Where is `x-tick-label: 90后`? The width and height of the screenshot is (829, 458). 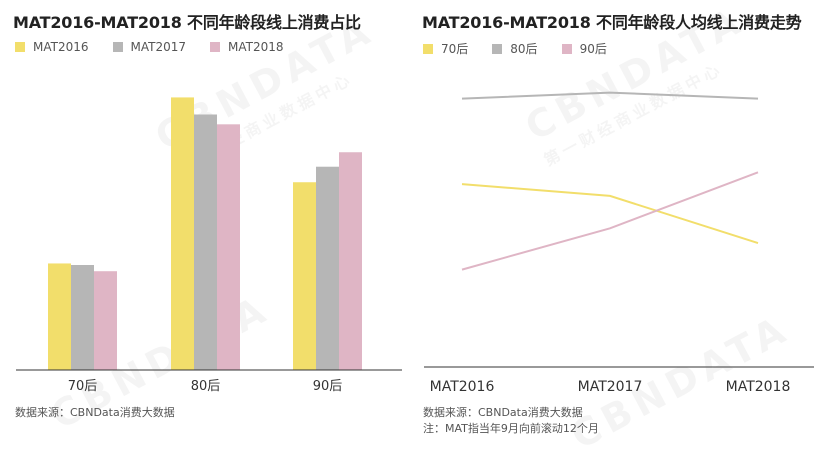
x-tick-label: 90后 is located at coordinates (328, 386).